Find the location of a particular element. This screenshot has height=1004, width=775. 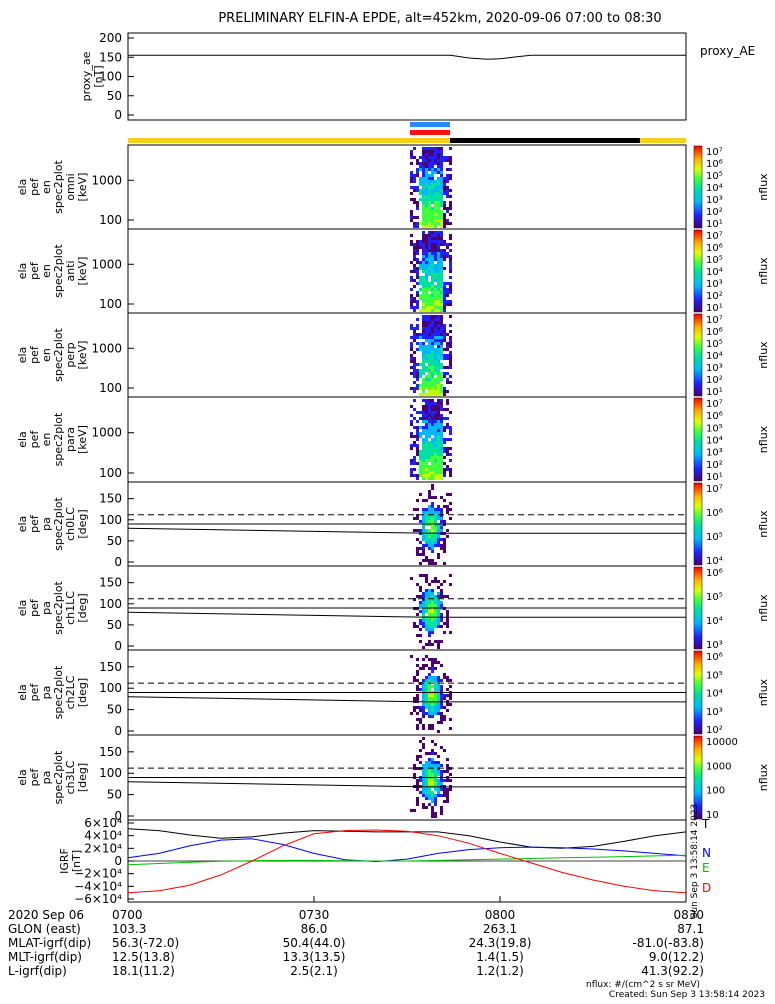

colorbar-tick-label: 10¹ is located at coordinates (714, 224).